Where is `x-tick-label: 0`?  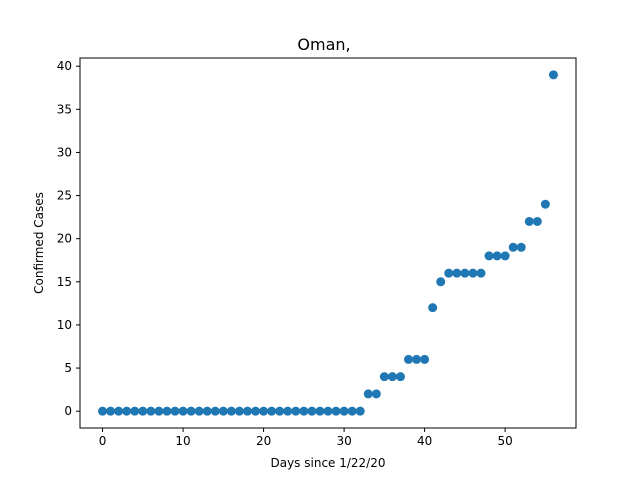 x-tick-label: 0 is located at coordinates (103, 441).